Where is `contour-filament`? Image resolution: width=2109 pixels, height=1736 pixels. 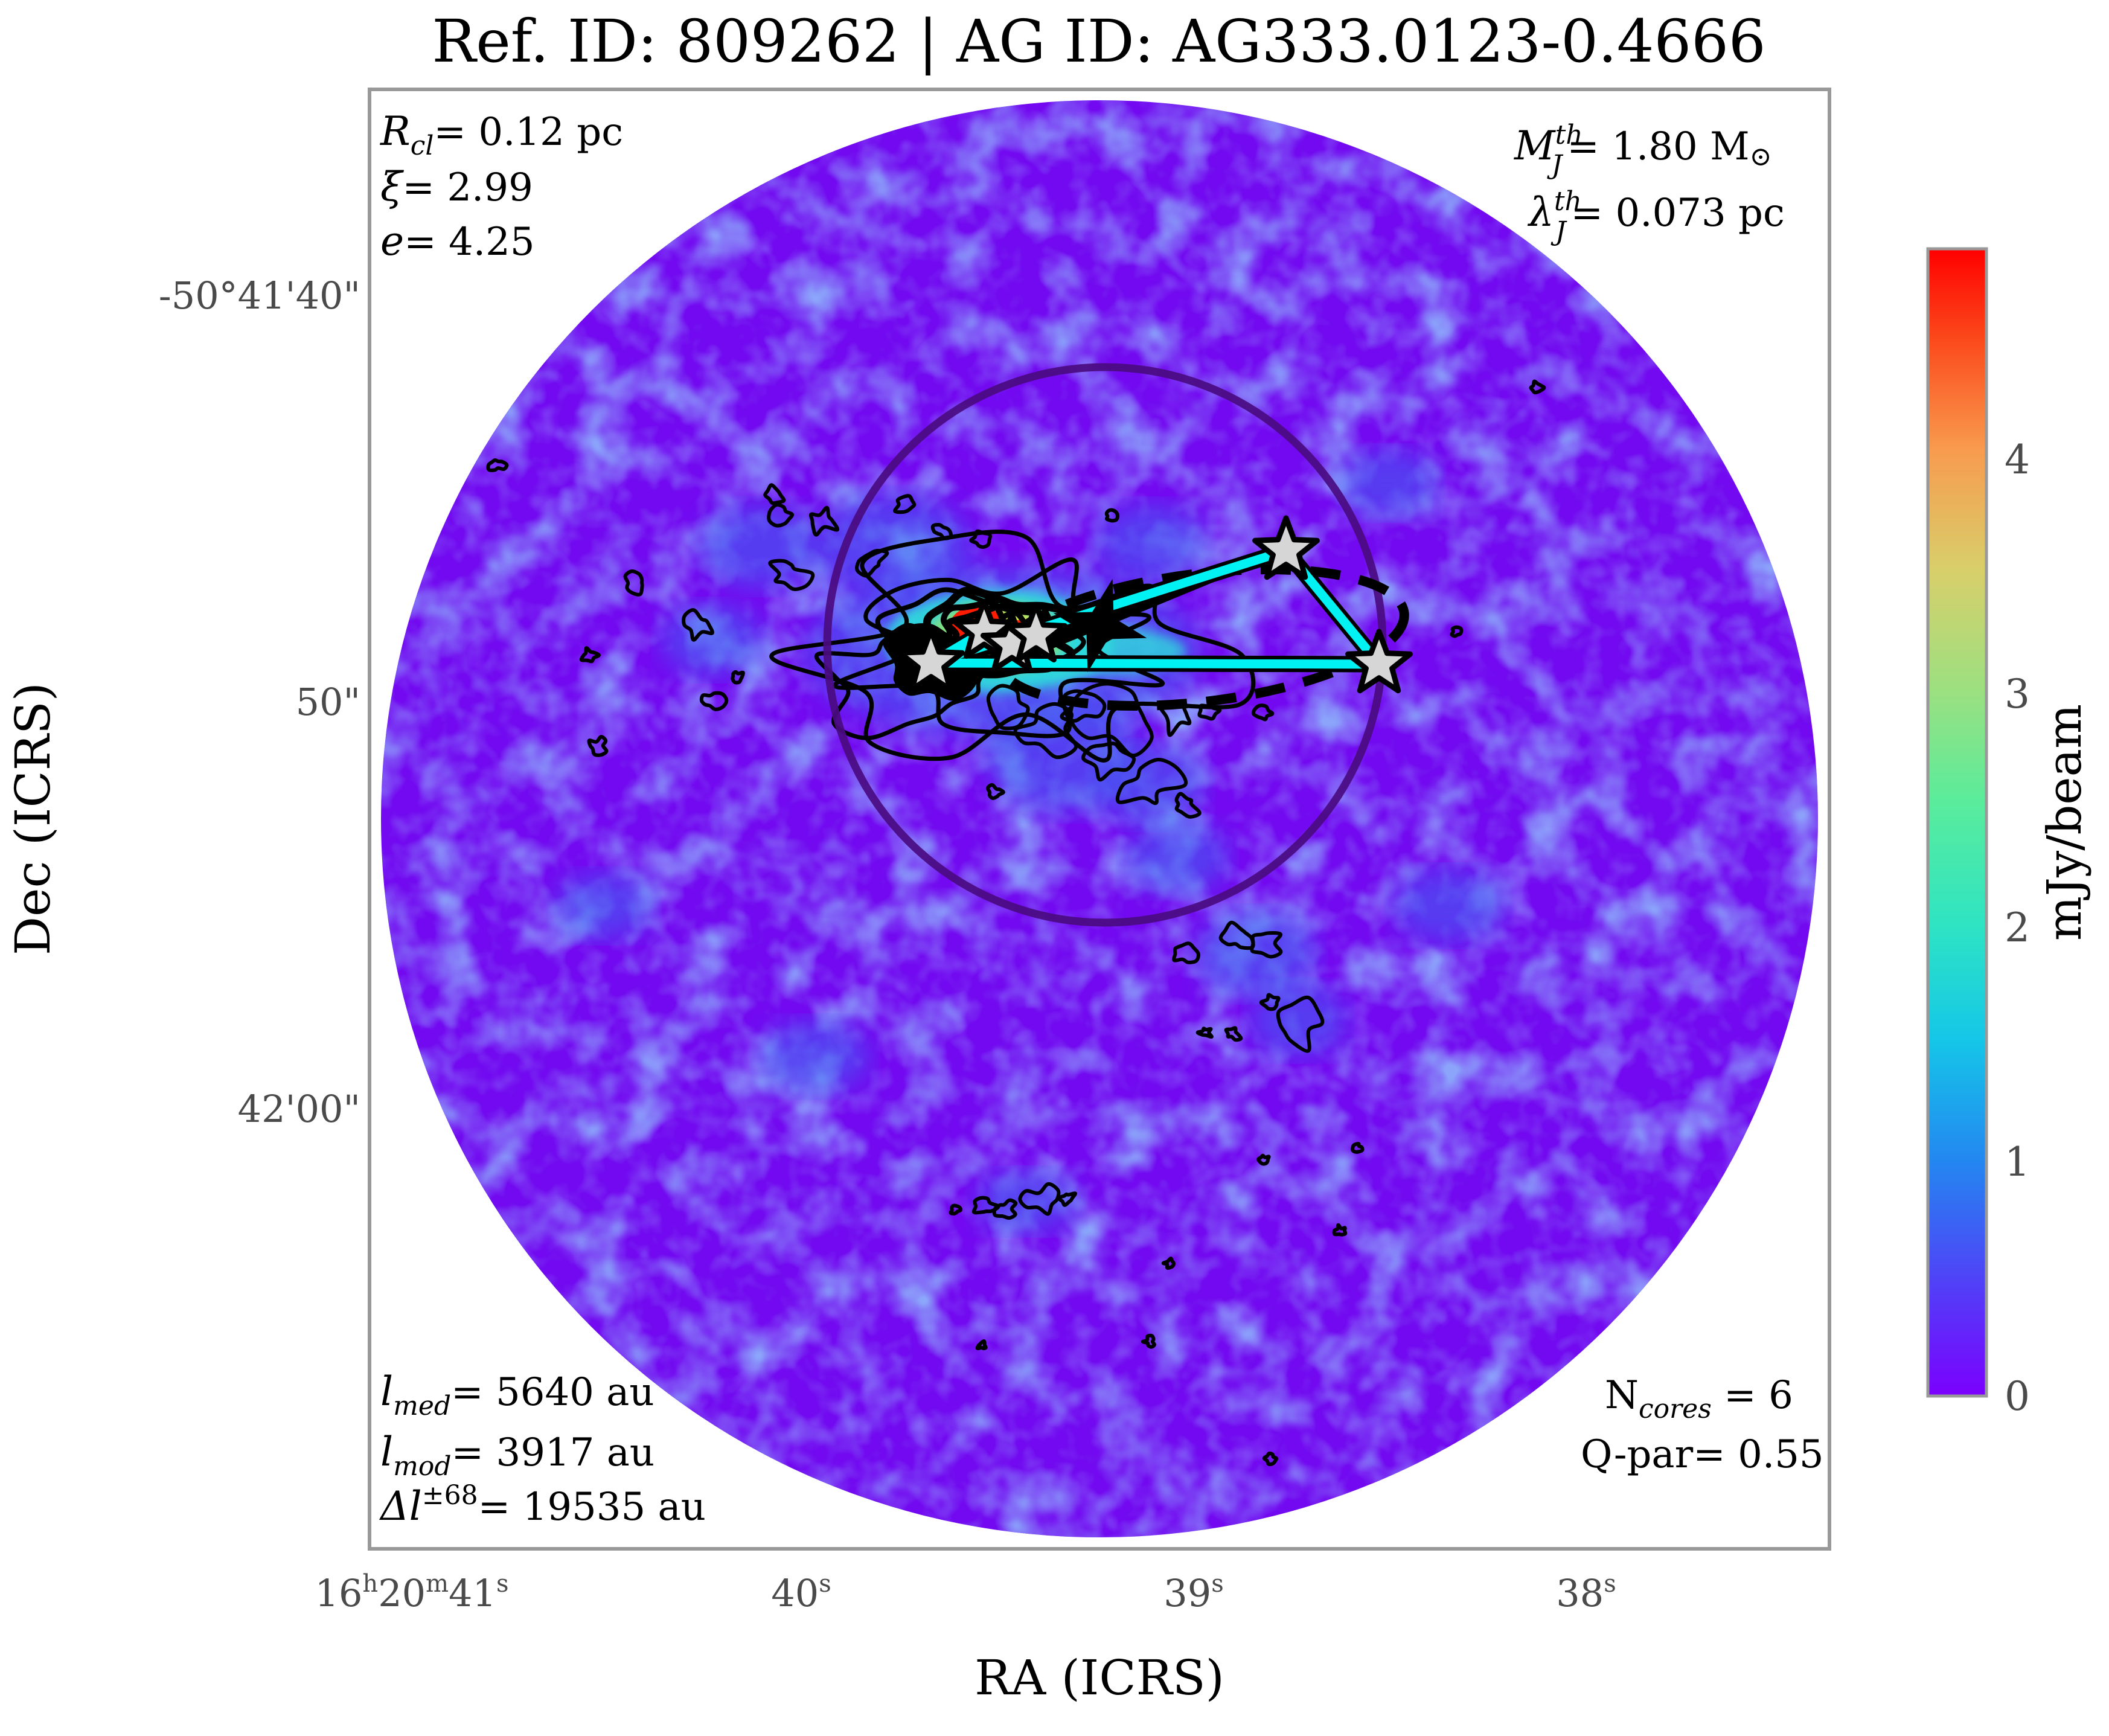 contour-filament is located at coordinates (1012, 646).